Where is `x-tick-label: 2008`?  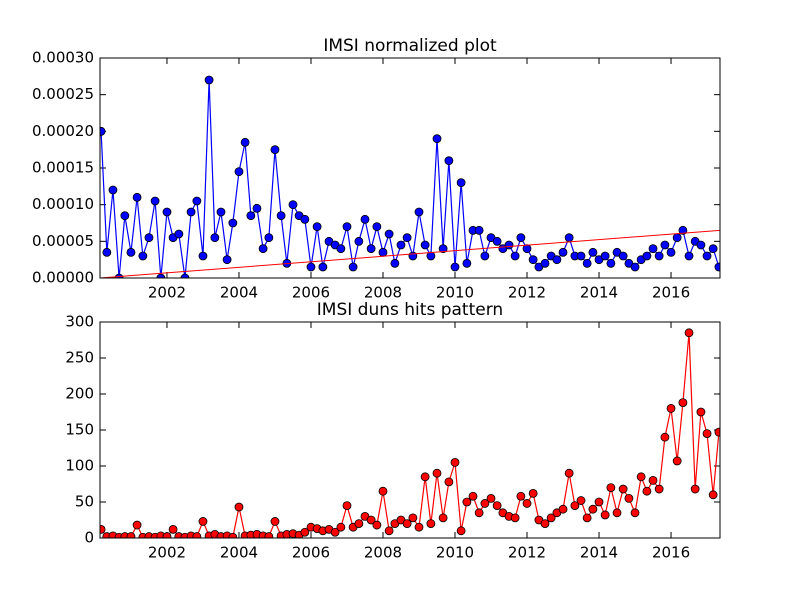 x-tick-label: 2008 is located at coordinates (383, 553).